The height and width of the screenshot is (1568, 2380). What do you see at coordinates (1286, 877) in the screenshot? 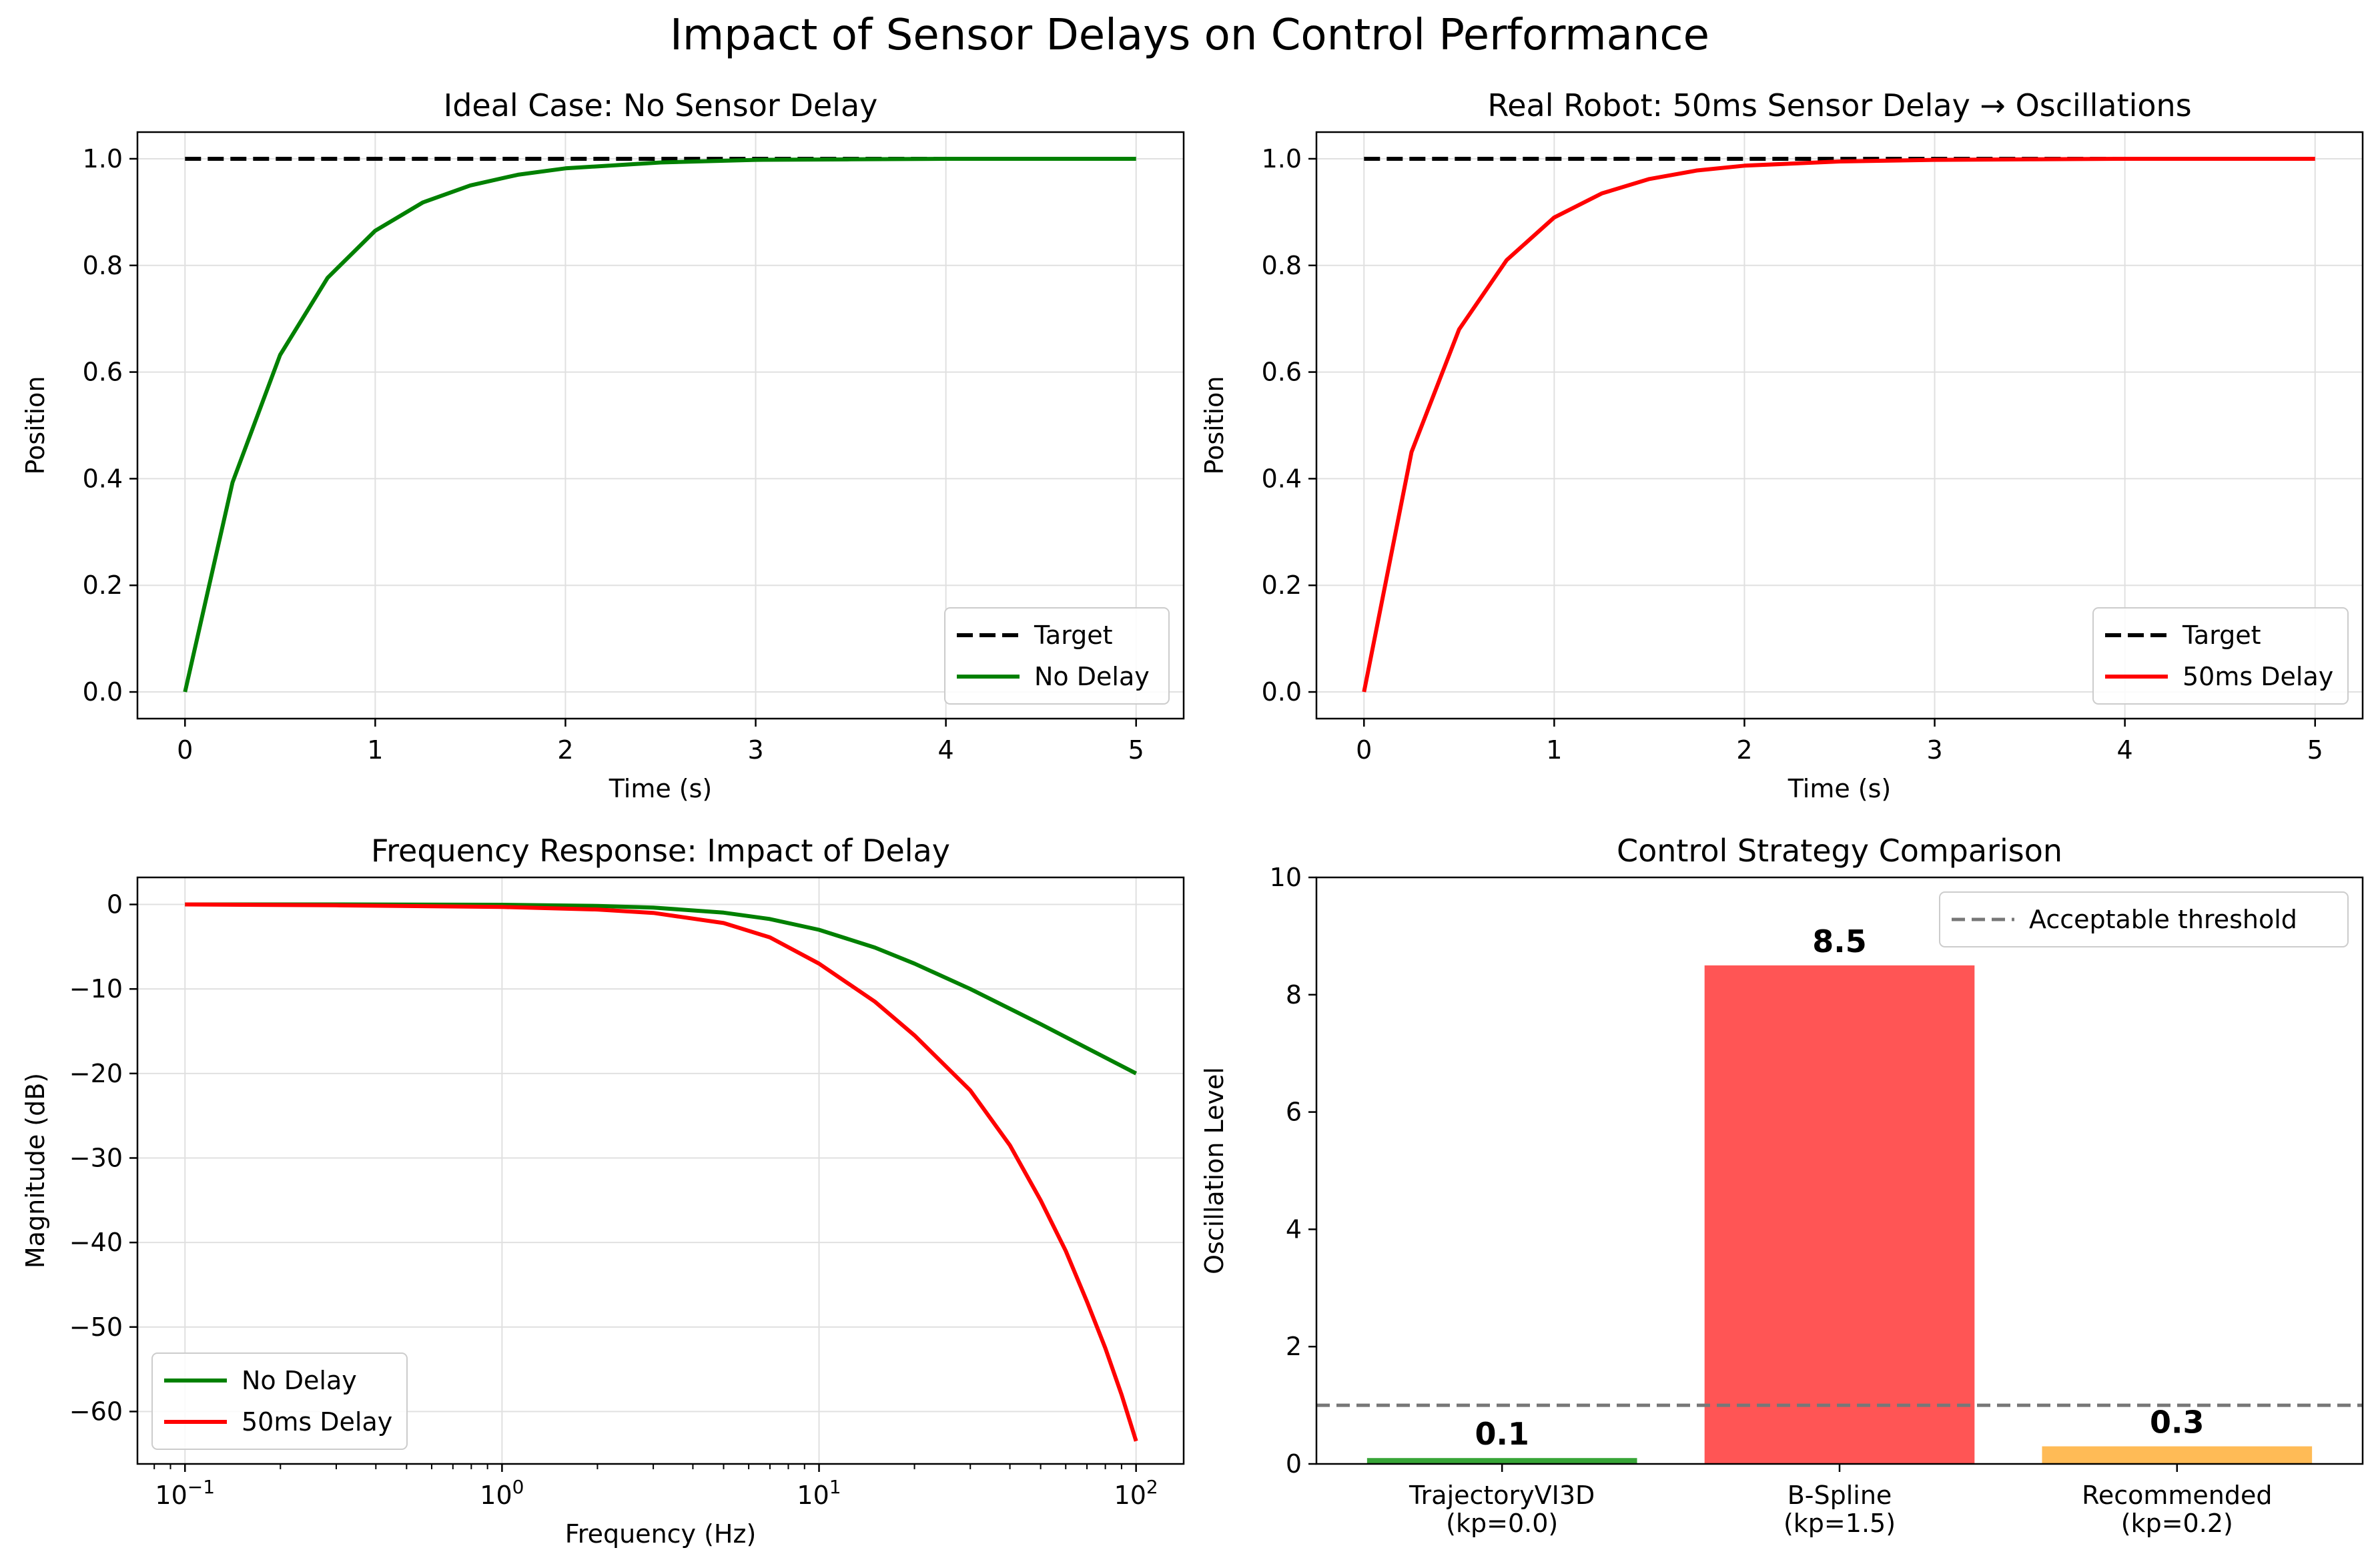
I see `tick-label-y: 10` at bounding box center [1286, 877].